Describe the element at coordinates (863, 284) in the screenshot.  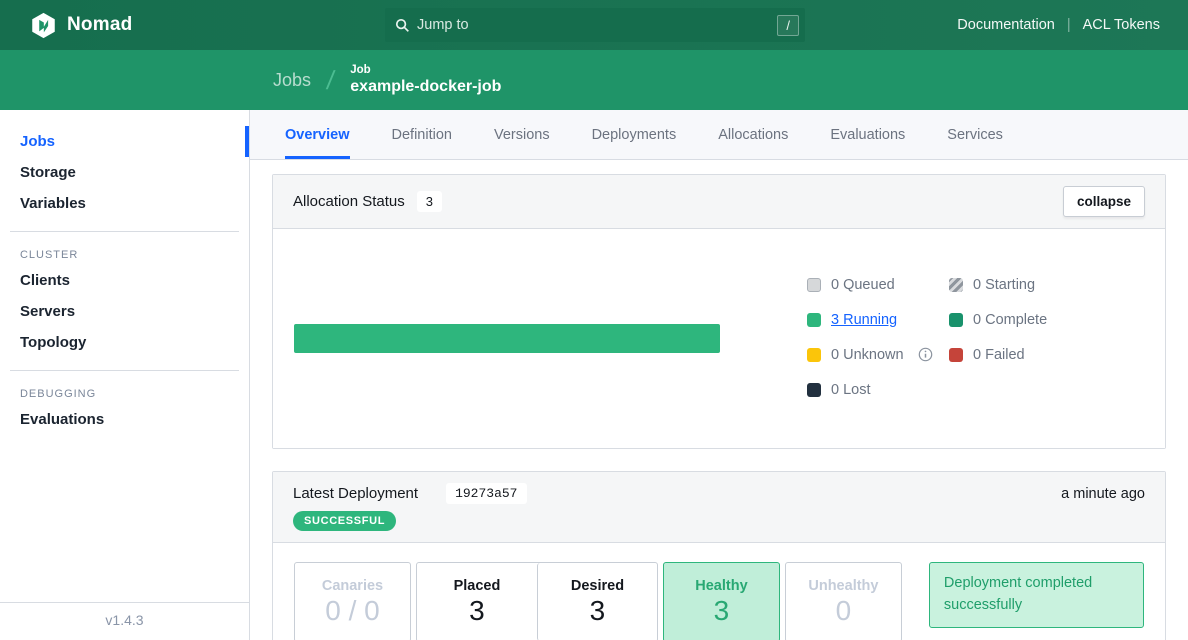
I see `legend-queued-label: 0 Queued` at that location.